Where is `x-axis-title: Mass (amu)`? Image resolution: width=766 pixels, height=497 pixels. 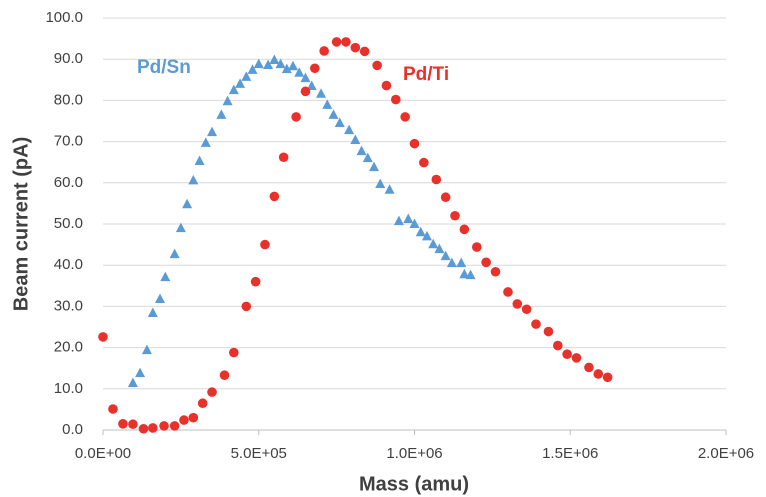 x-axis-title: Mass (amu) is located at coordinates (414, 484).